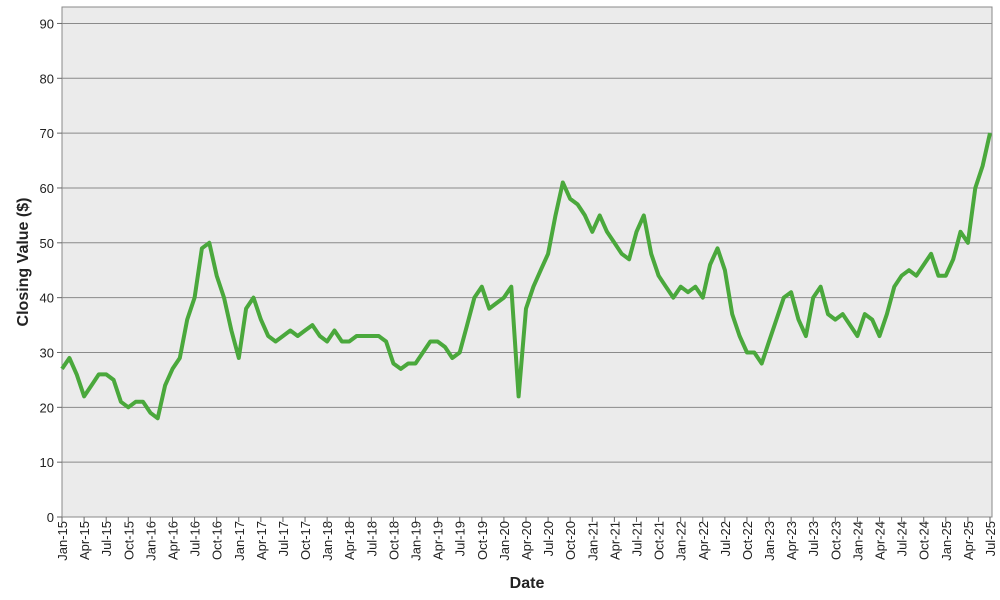  Describe the element at coordinates (128, 540) in the screenshot. I see `x-tick-label: Oct-15` at that location.